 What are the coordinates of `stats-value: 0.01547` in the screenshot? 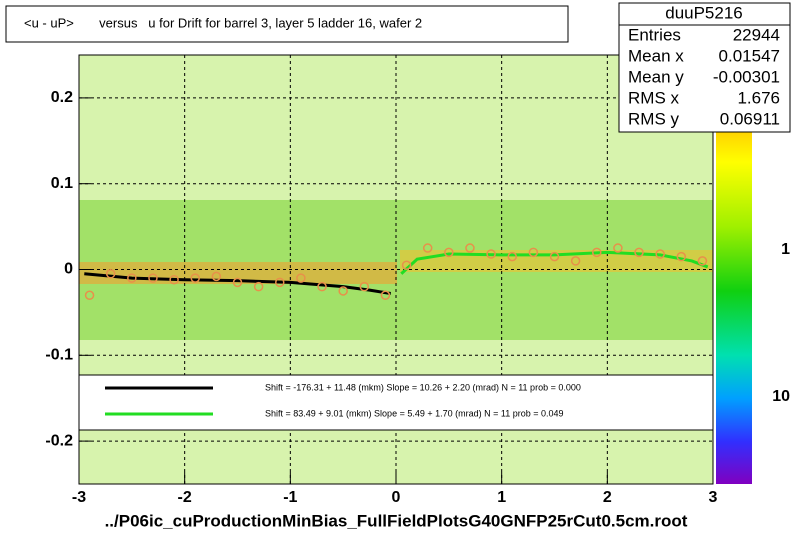 It's located at (749, 55).